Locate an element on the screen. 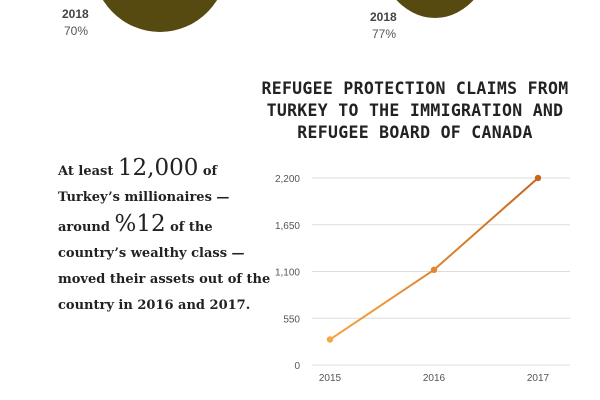 This screenshot has width=600, height=400. x-axis-ticks: 2015 2016 2017 is located at coordinates (434, 378).